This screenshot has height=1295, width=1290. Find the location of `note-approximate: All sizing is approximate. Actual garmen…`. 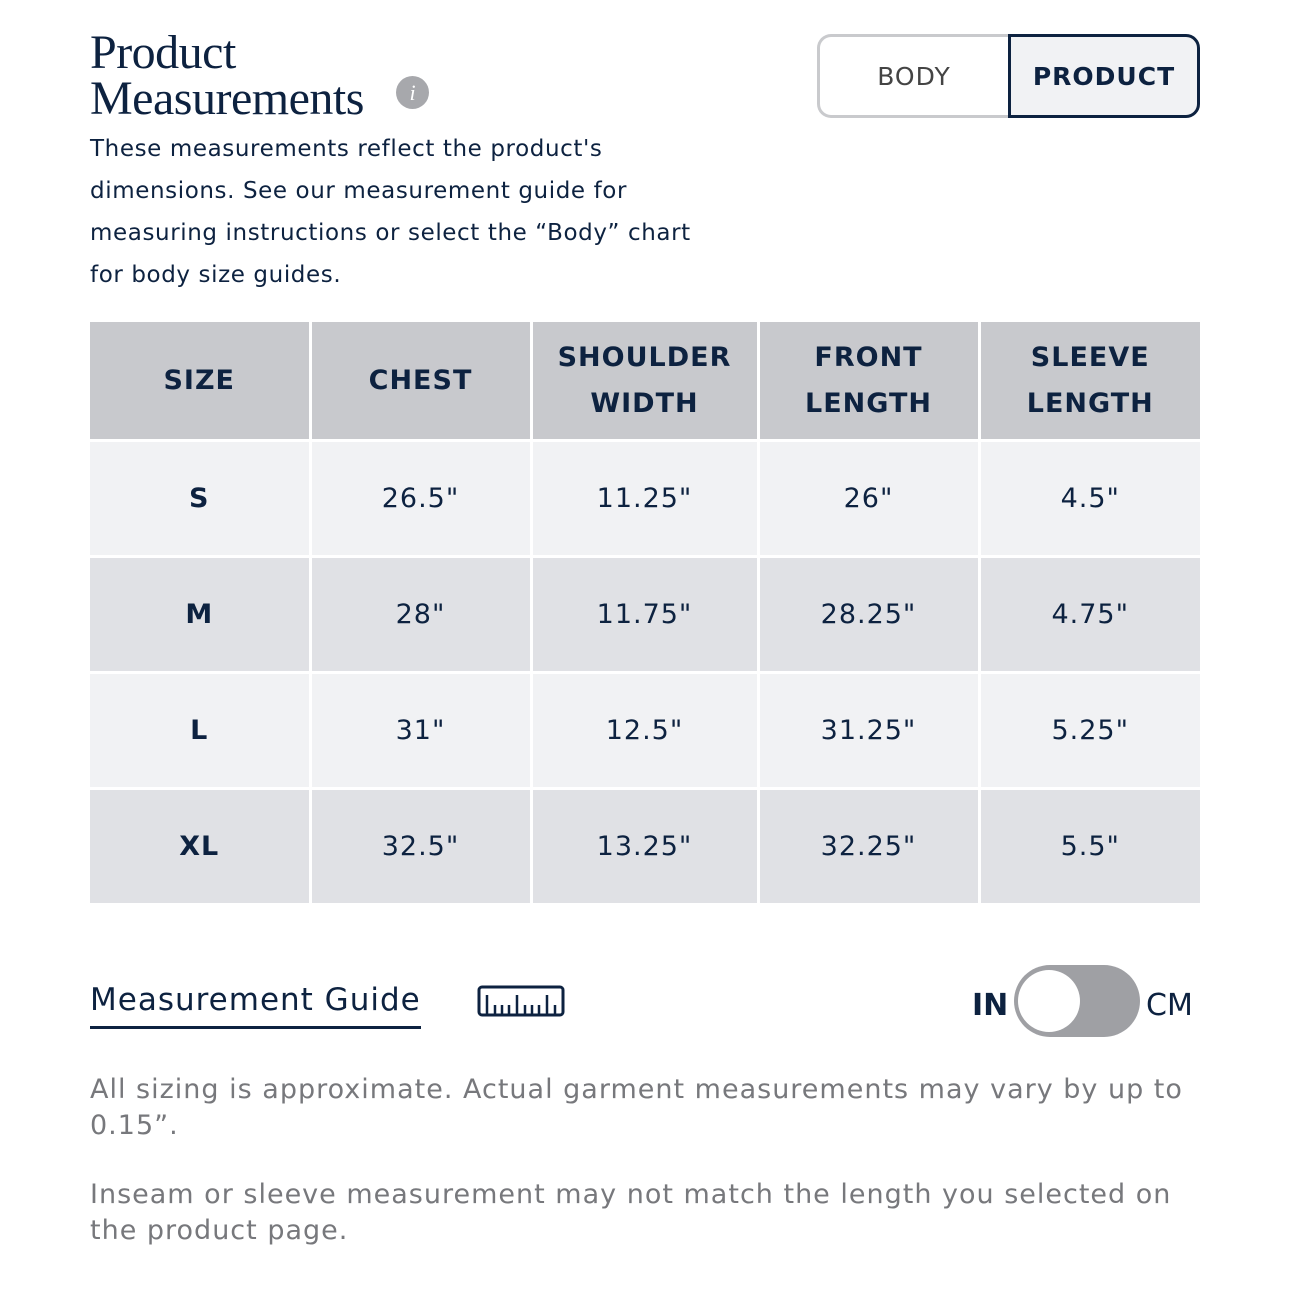

note-approximate: All sizing is approximate. Actual garmen… is located at coordinates (636, 1107).